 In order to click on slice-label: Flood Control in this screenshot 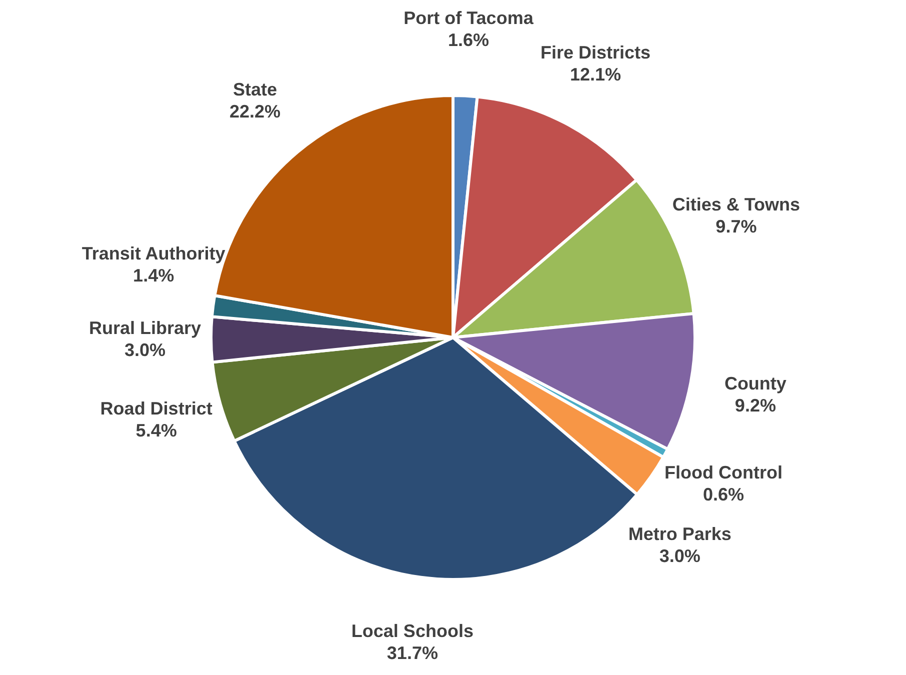, I will do `click(723, 472)`.